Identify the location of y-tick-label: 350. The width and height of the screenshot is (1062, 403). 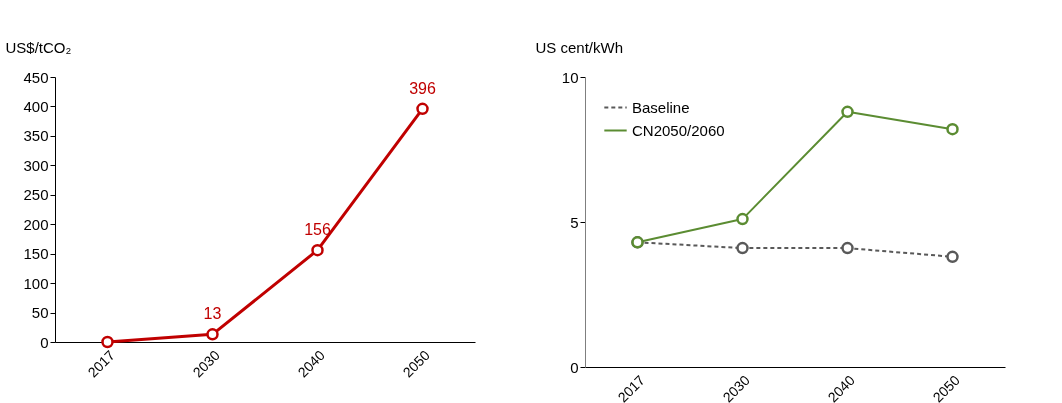
(36, 136).